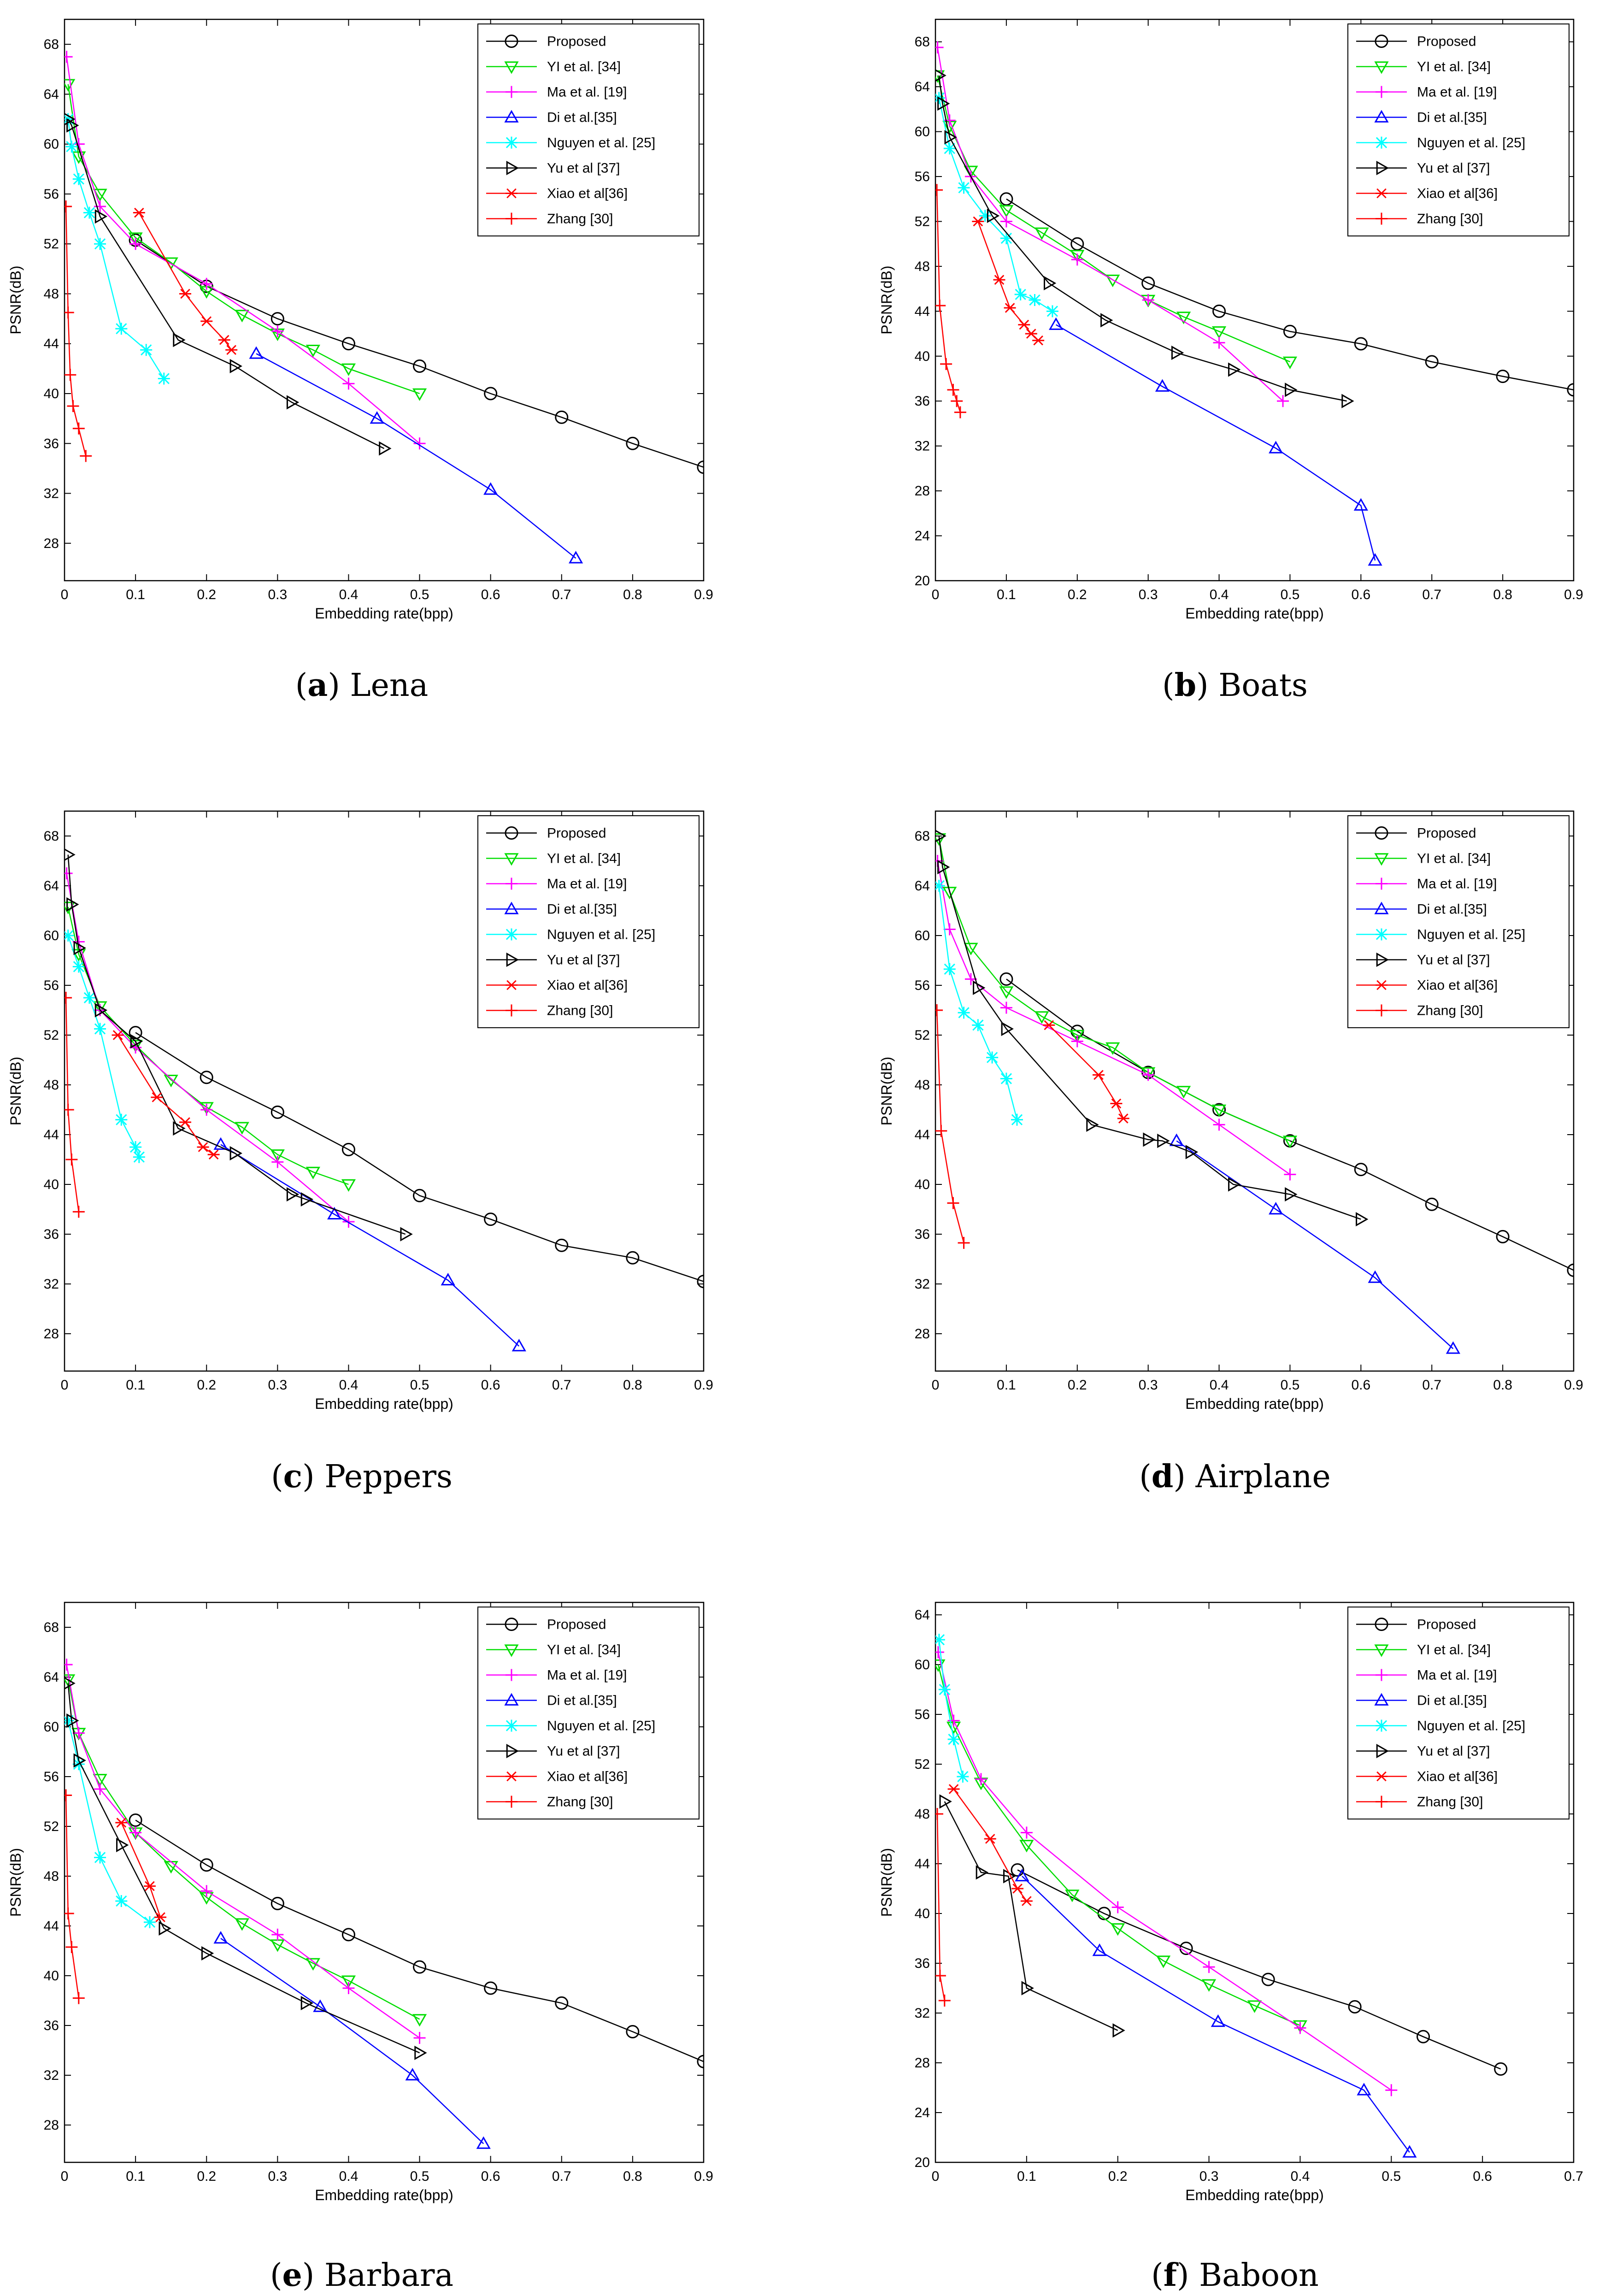 The image size is (1599, 2296). What do you see at coordinates (922, 1664) in the screenshot?
I see `y-tick-label: 60` at bounding box center [922, 1664].